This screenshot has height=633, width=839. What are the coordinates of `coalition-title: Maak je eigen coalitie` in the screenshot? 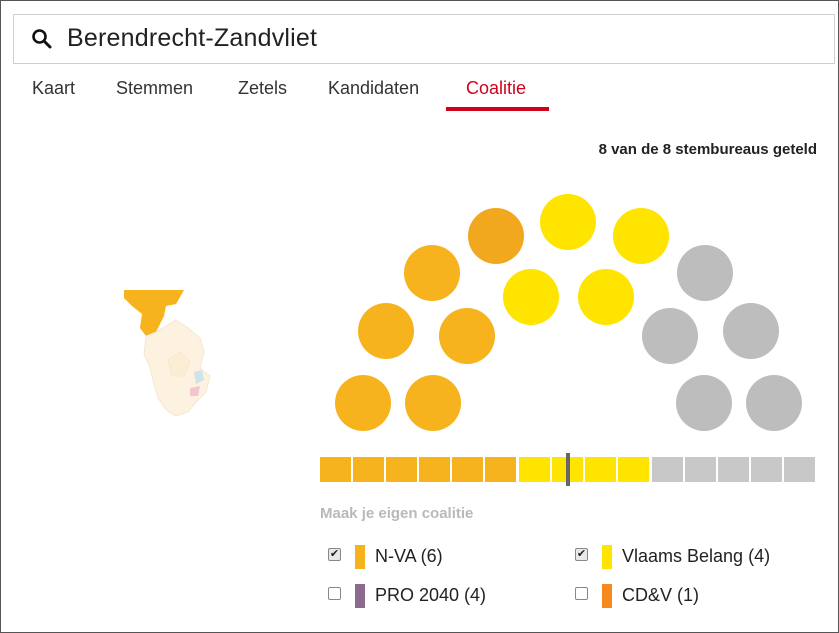 It's located at (397, 513).